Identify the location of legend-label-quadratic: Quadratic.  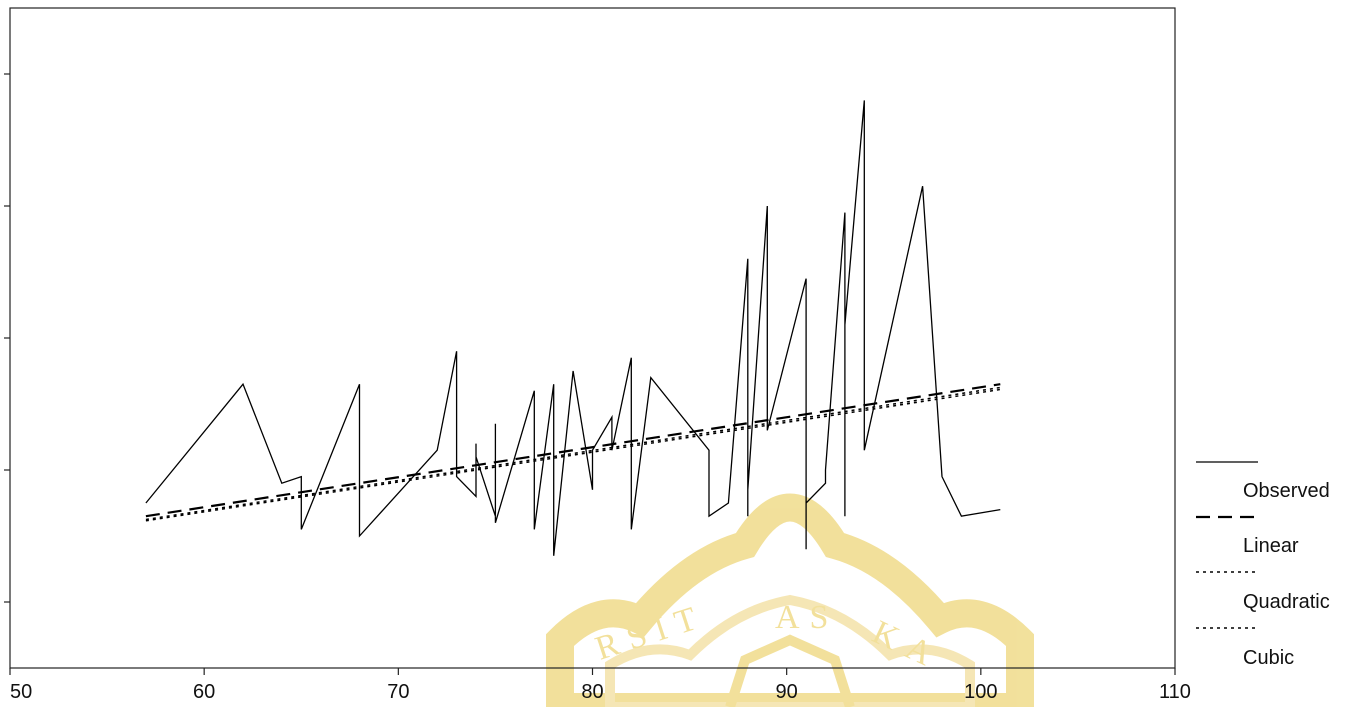
(1286, 602).